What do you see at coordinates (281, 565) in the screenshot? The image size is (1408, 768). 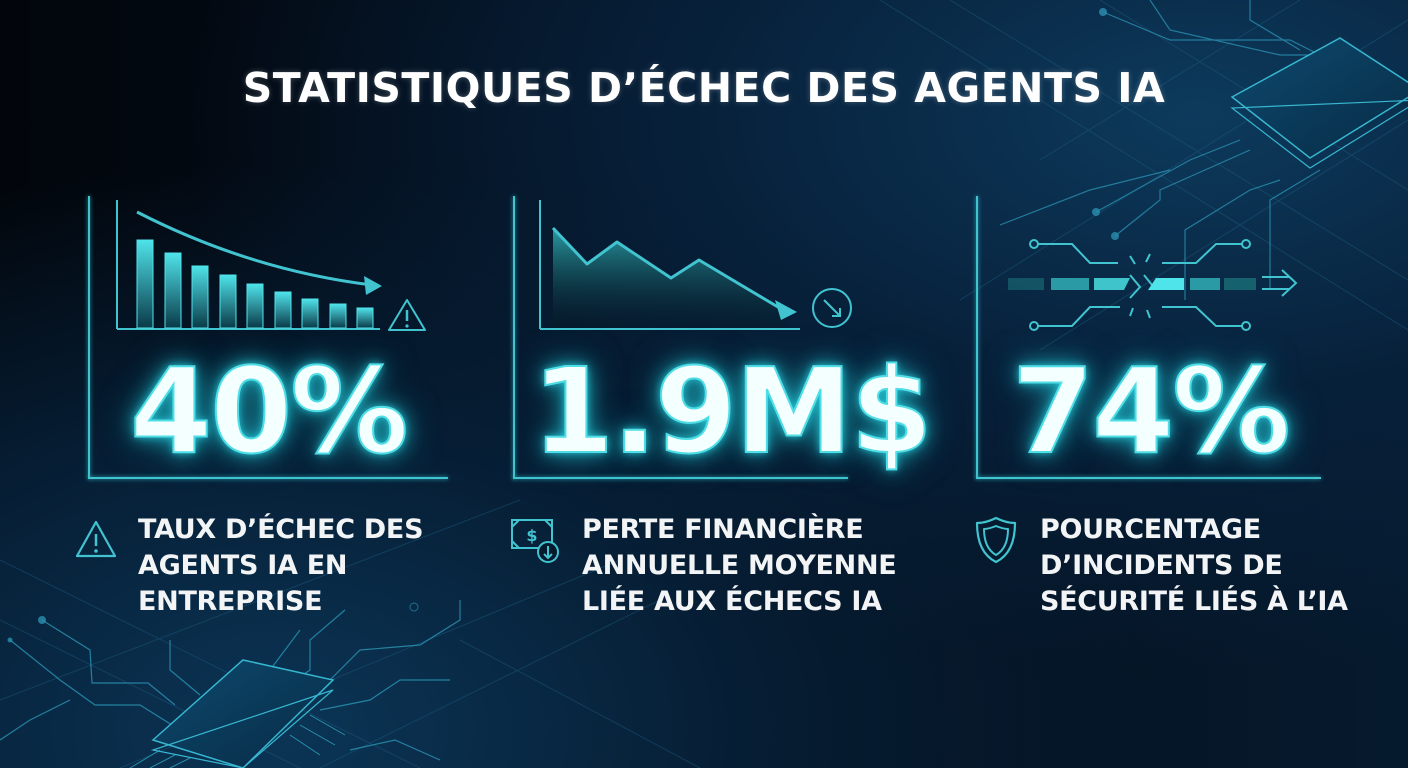 I see `stat-label-failure-rate: TAUX D’ÉCHEC DES AGENTS IA EN ENTREPRISE` at bounding box center [281, 565].